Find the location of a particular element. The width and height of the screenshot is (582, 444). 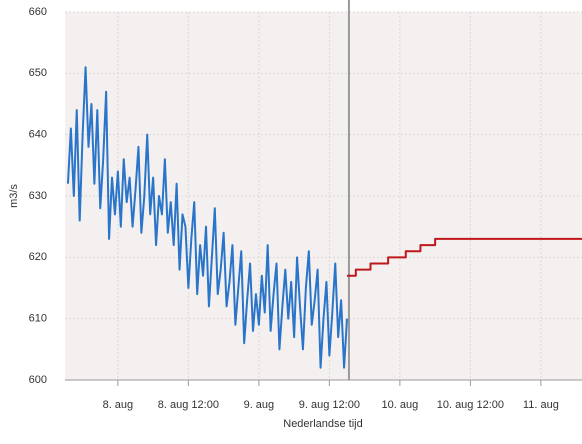

y-tick-label: 610 is located at coordinates (38, 319).